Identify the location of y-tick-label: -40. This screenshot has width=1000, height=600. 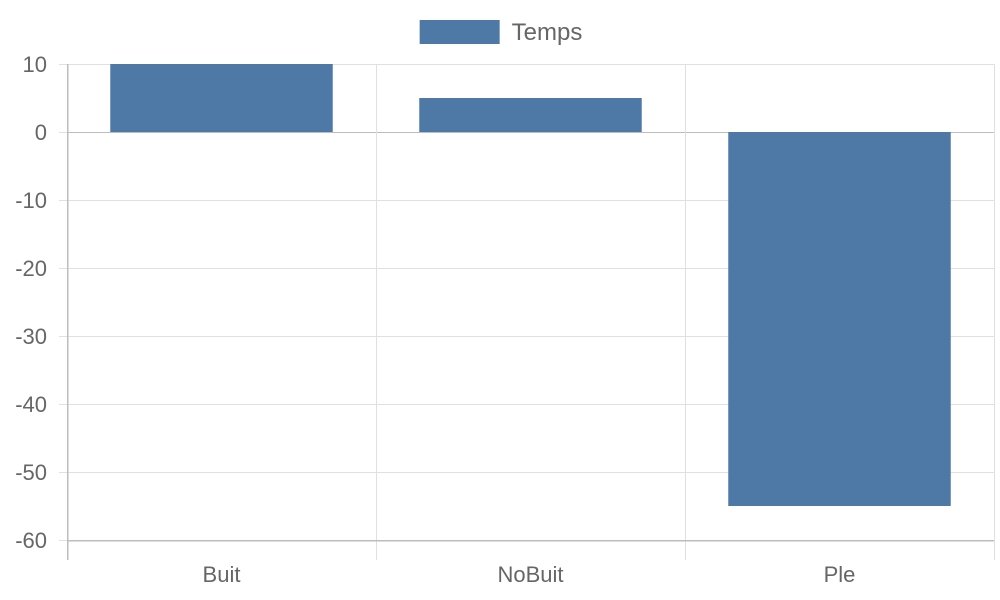
(31, 404).